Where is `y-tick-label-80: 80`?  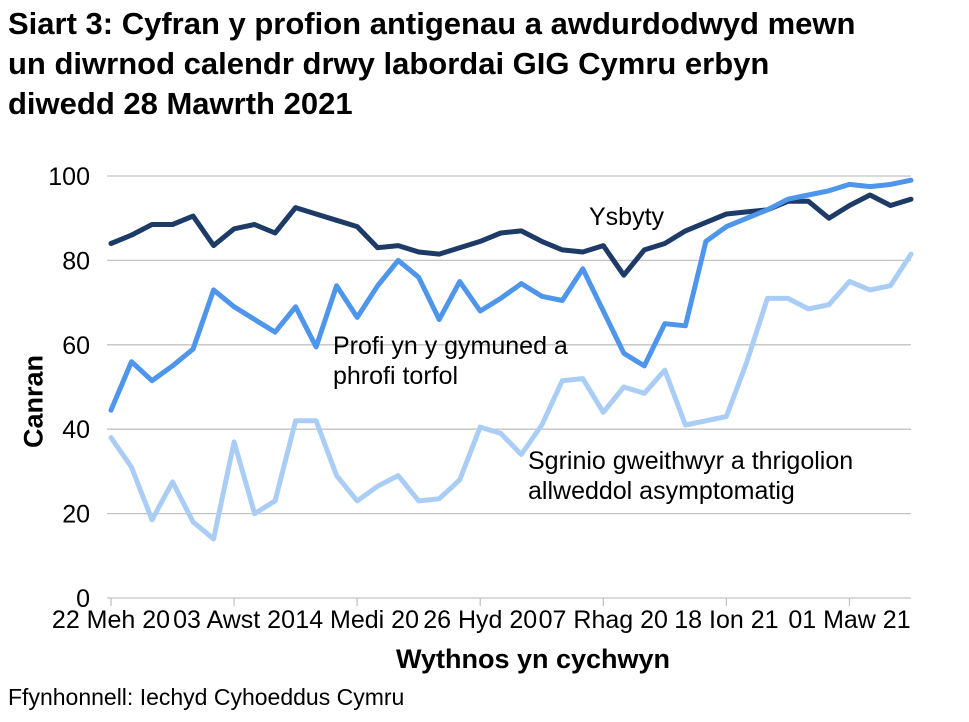
y-tick-label-80: 80 is located at coordinates (76, 261).